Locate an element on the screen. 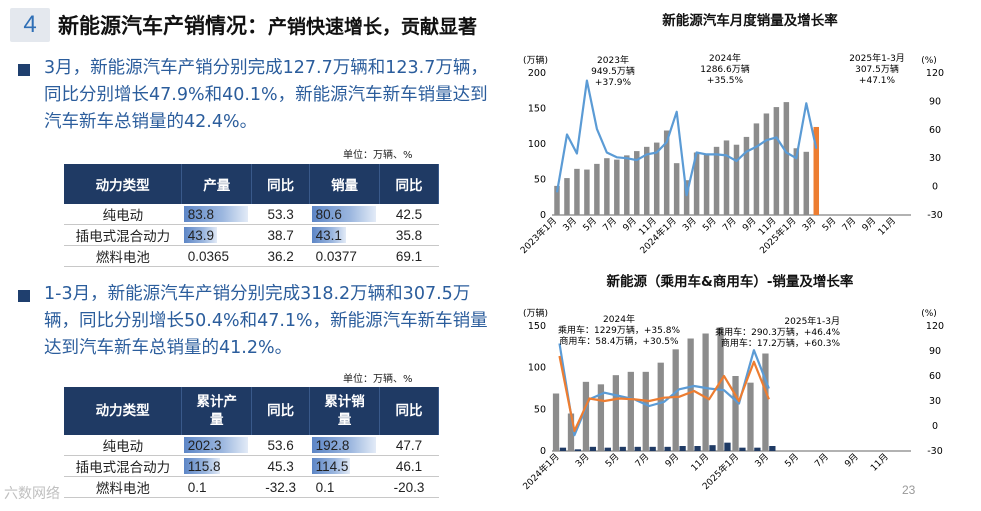 The height and width of the screenshot is (511, 981). chart-annotation: 商用车：17.2万辆，+60.3% is located at coordinates (781, 343).